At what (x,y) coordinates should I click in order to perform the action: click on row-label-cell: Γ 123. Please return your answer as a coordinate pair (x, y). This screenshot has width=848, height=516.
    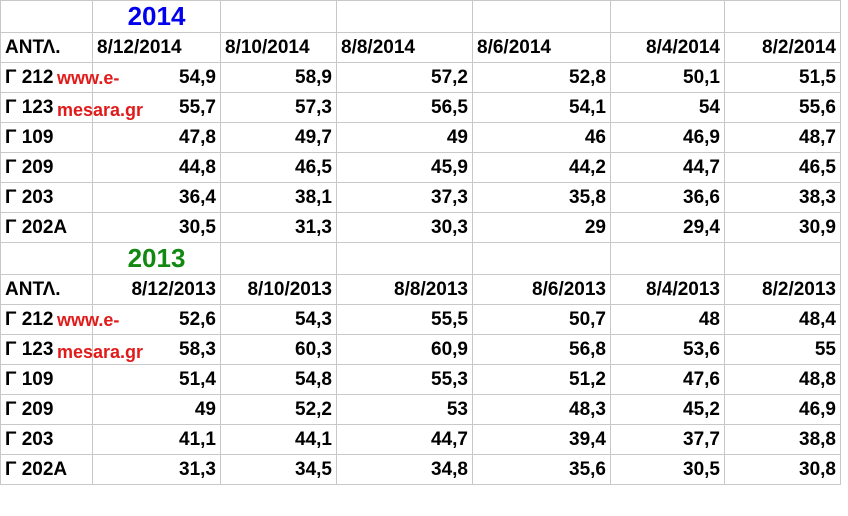
    Looking at the image, I should click on (46, 107).